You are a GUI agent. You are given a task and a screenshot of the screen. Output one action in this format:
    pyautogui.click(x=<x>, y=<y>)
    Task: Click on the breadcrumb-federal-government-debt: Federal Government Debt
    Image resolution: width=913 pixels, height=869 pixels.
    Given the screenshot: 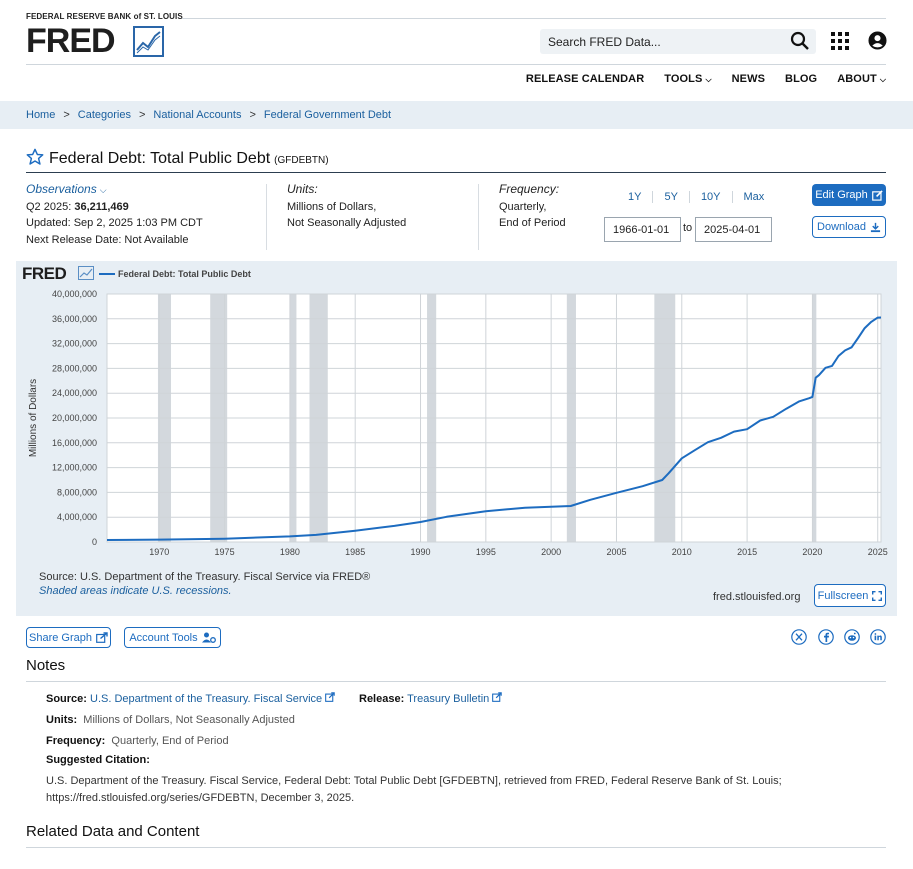 What is the action you would take?
    pyautogui.click(x=327, y=115)
    